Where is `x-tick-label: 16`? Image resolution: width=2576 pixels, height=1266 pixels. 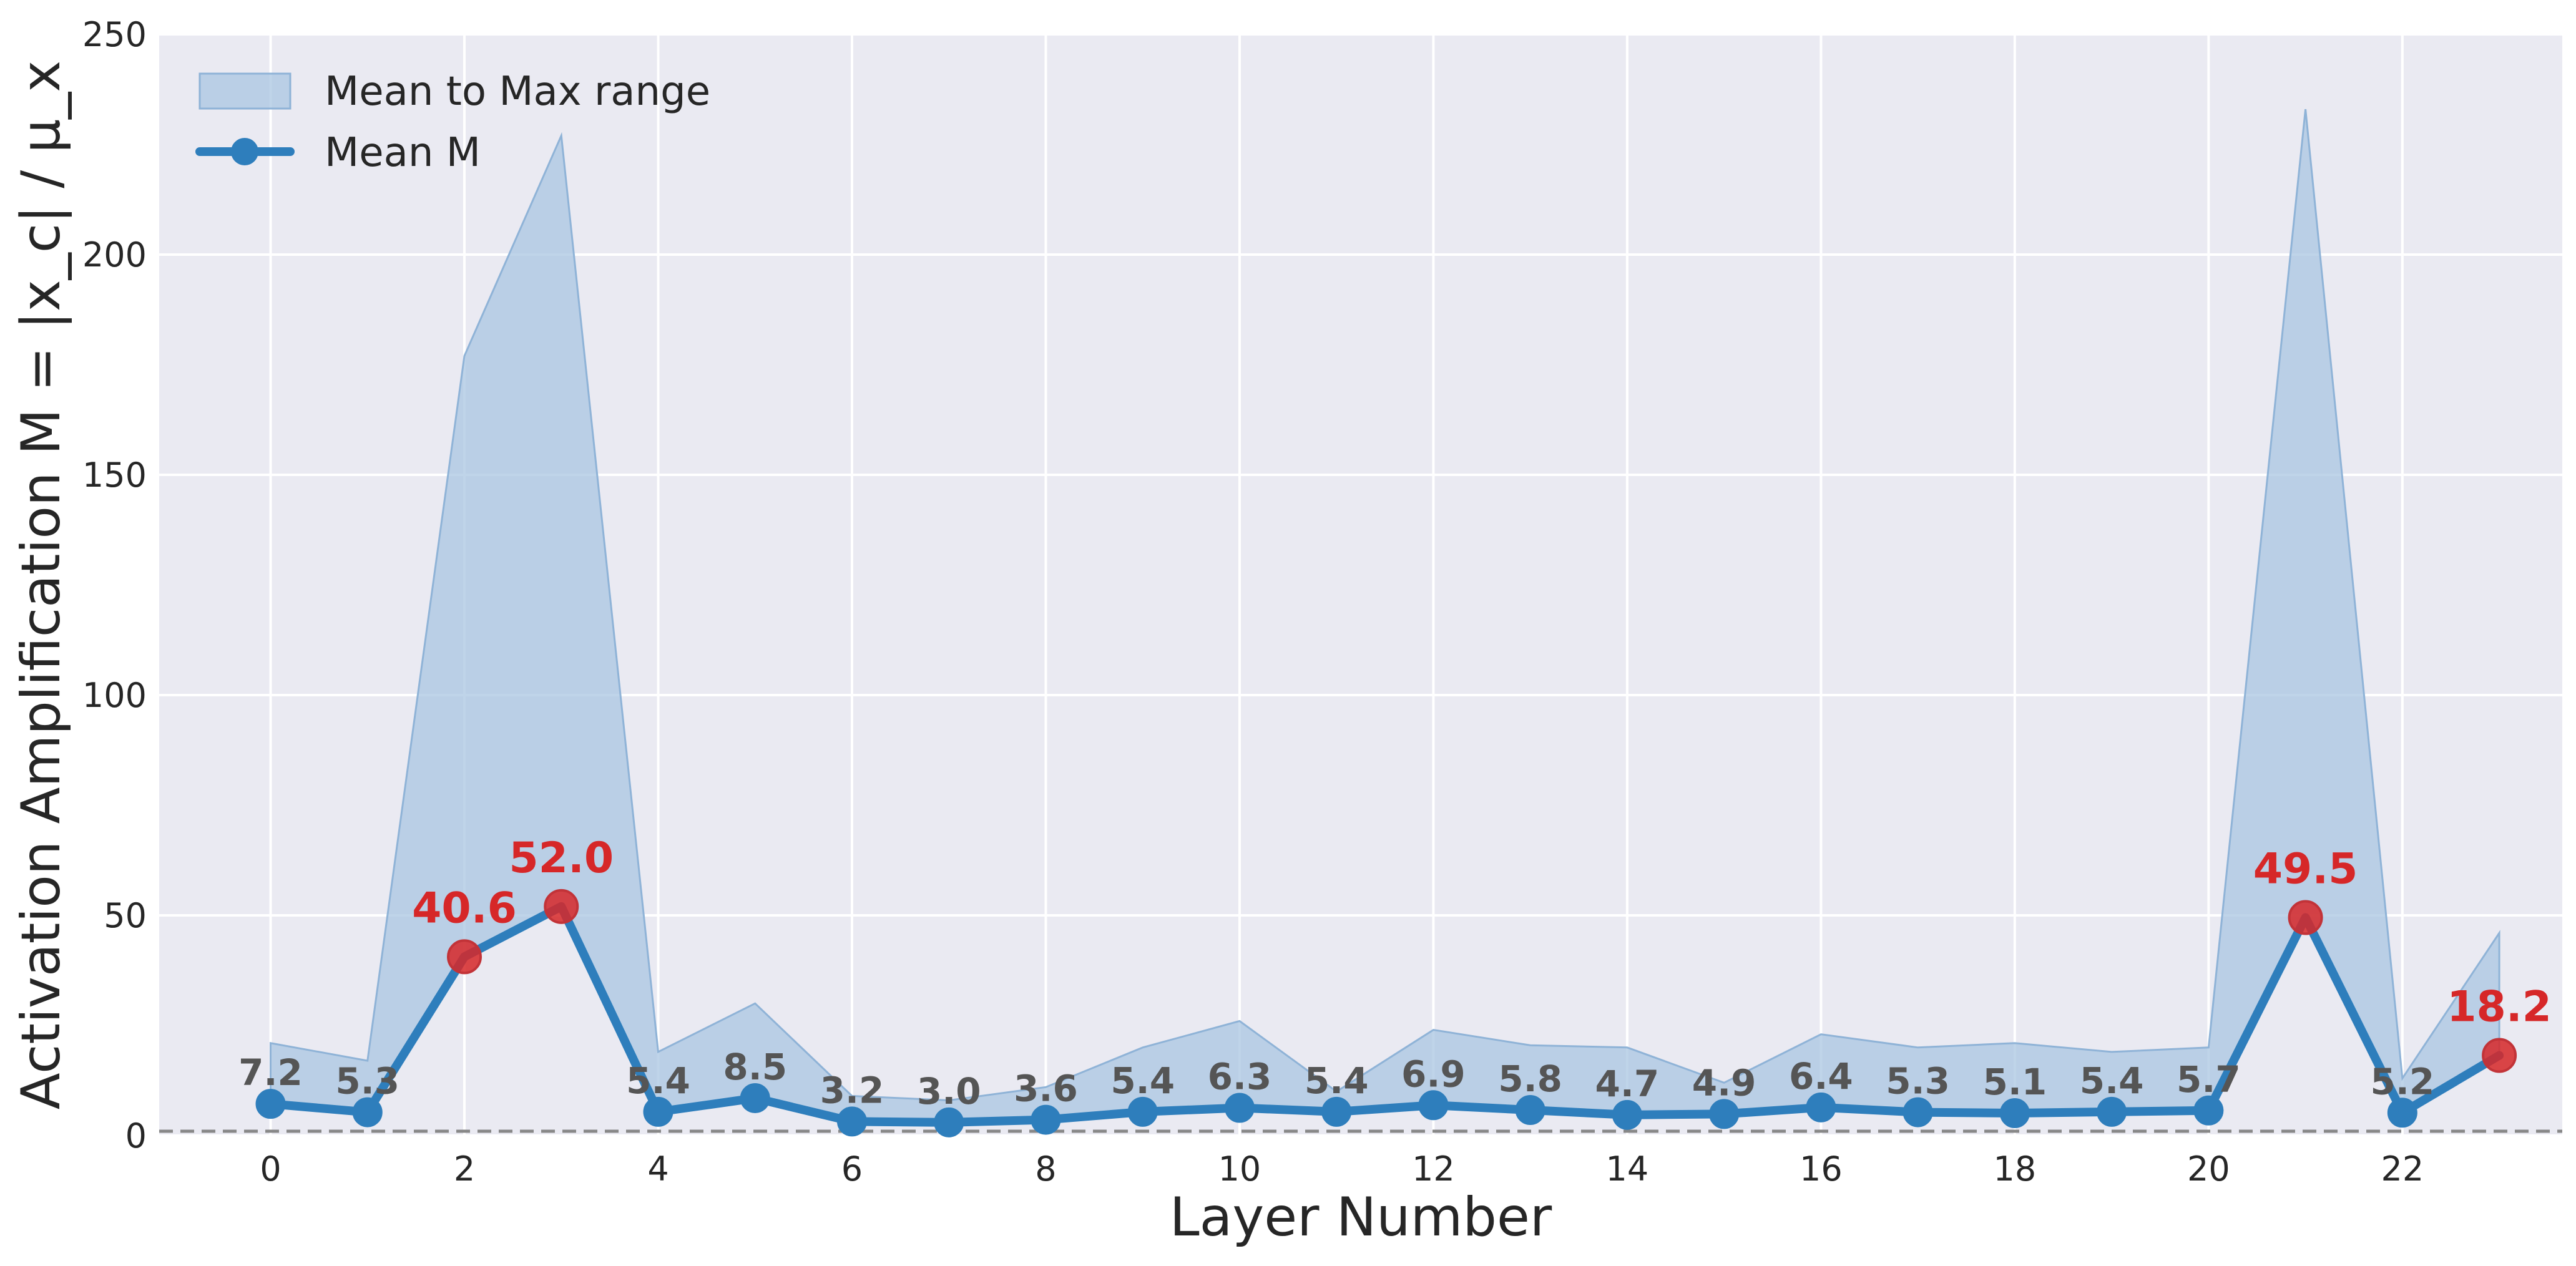
x-tick-label: 16 is located at coordinates (1821, 1169).